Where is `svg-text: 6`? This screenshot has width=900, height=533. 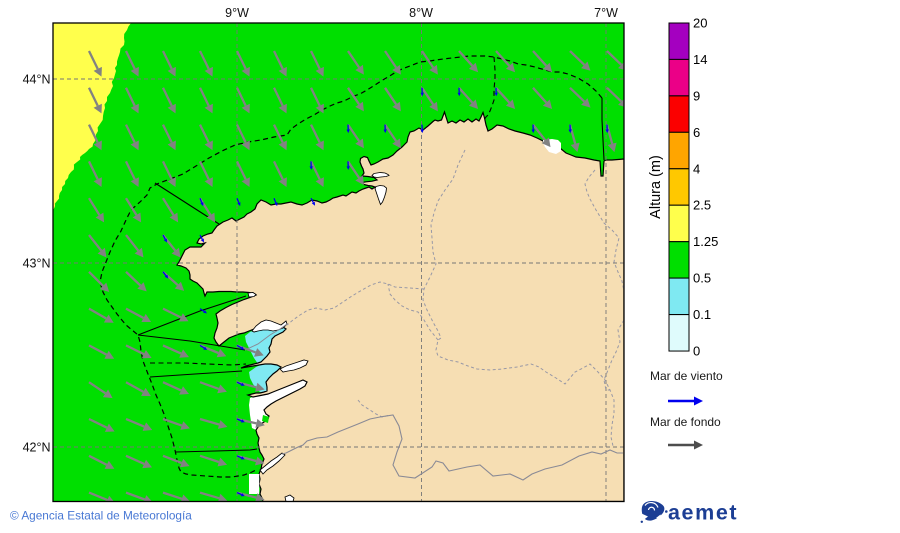
svg-text: 6 is located at coordinates (696, 132).